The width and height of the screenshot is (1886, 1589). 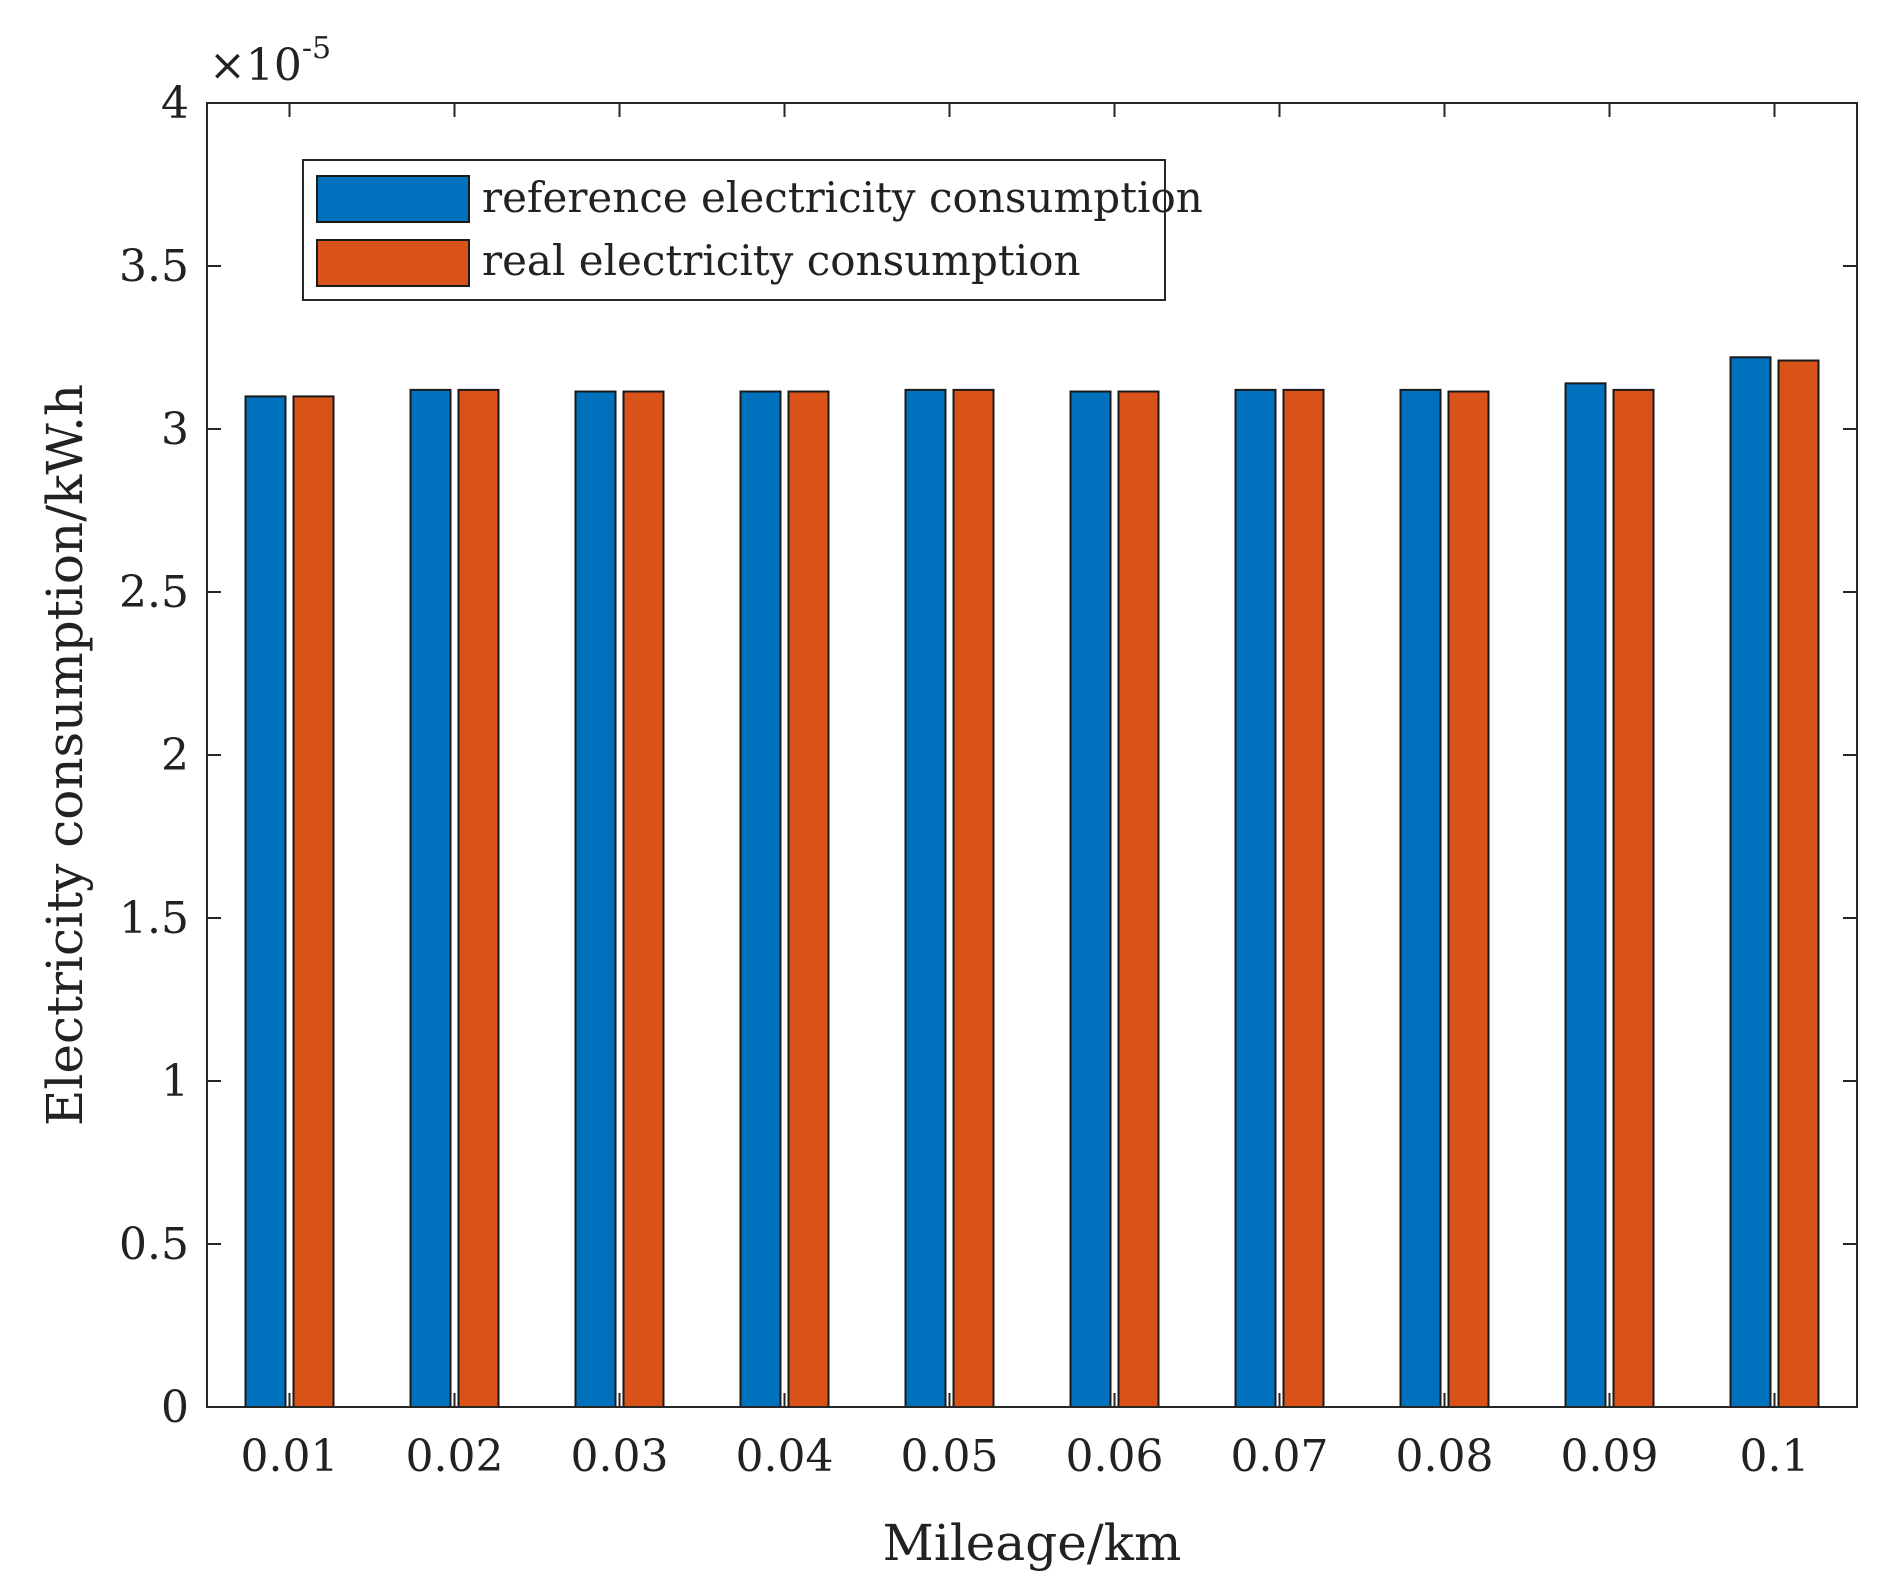 I want to click on x-tick-label: 0.03, so click(x=620, y=1456).